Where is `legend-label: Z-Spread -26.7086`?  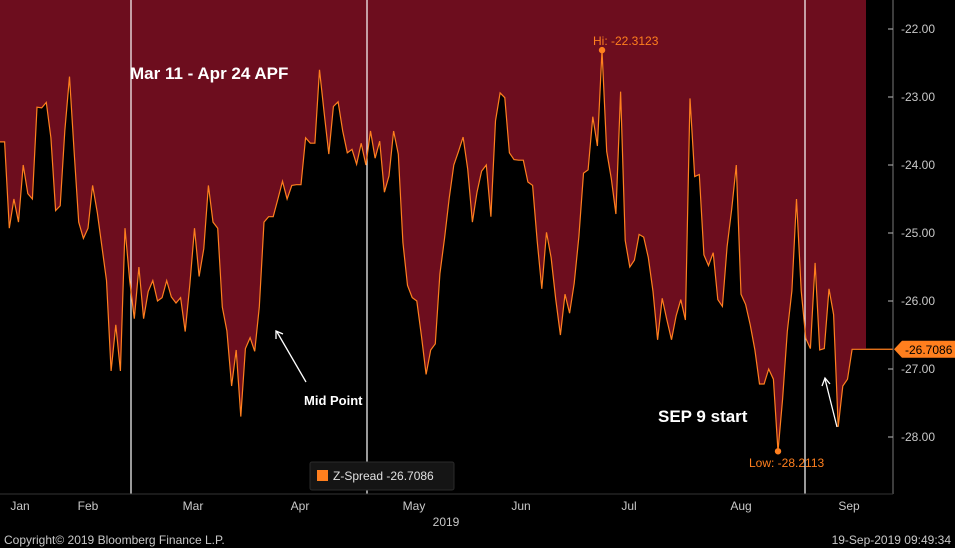
legend-label: Z-Spread -26.7086 is located at coordinates (383, 476).